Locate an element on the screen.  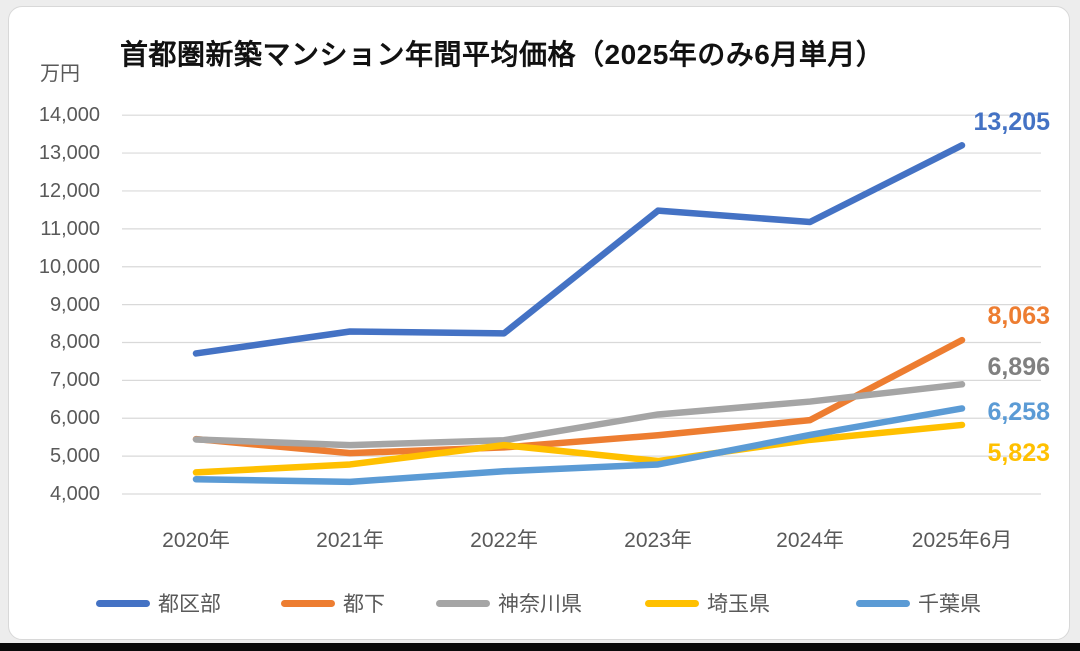
x-axis-tick-label: 2024年 is located at coordinates (810, 540).